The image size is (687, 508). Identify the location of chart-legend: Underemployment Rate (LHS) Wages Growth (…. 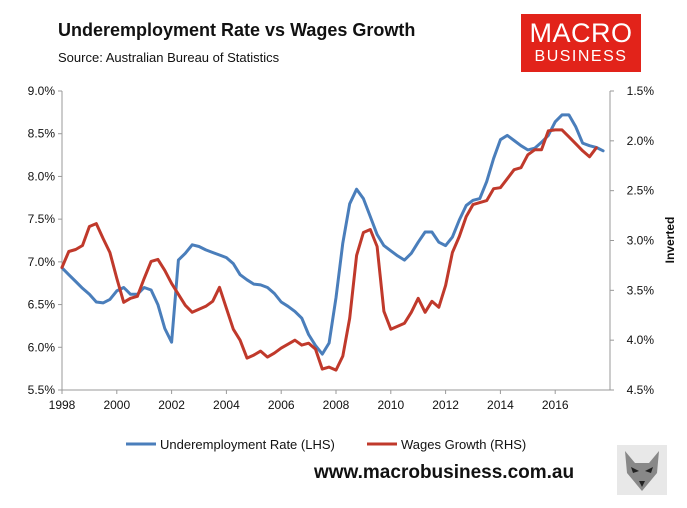
(326, 444).